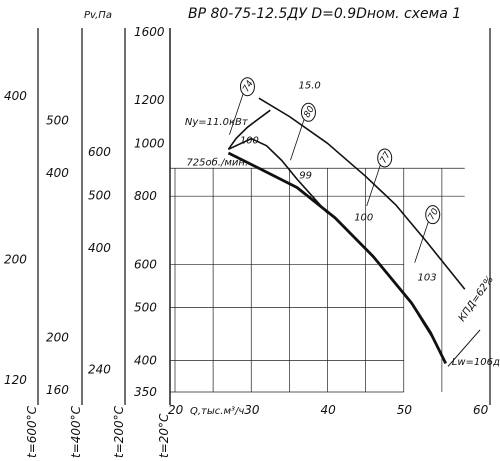  What do you see at coordinates (252, 410) in the screenshot?
I see `x-tick-label: 30` at bounding box center [252, 410].